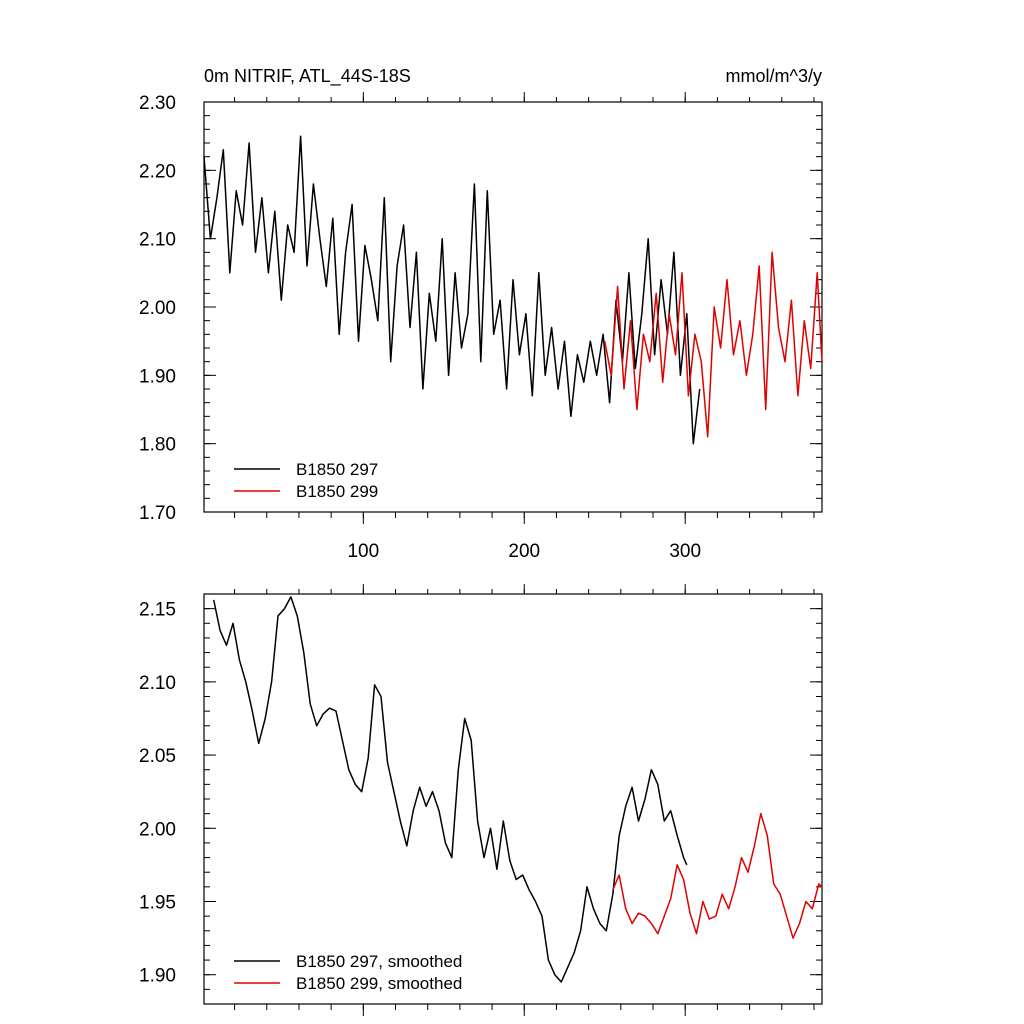 Image resolution: width=1024 pixels, height=1024 pixels. Describe the element at coordinates (524, 551) in the screenshot. I see `top-x-tick-label: 200` at that location.